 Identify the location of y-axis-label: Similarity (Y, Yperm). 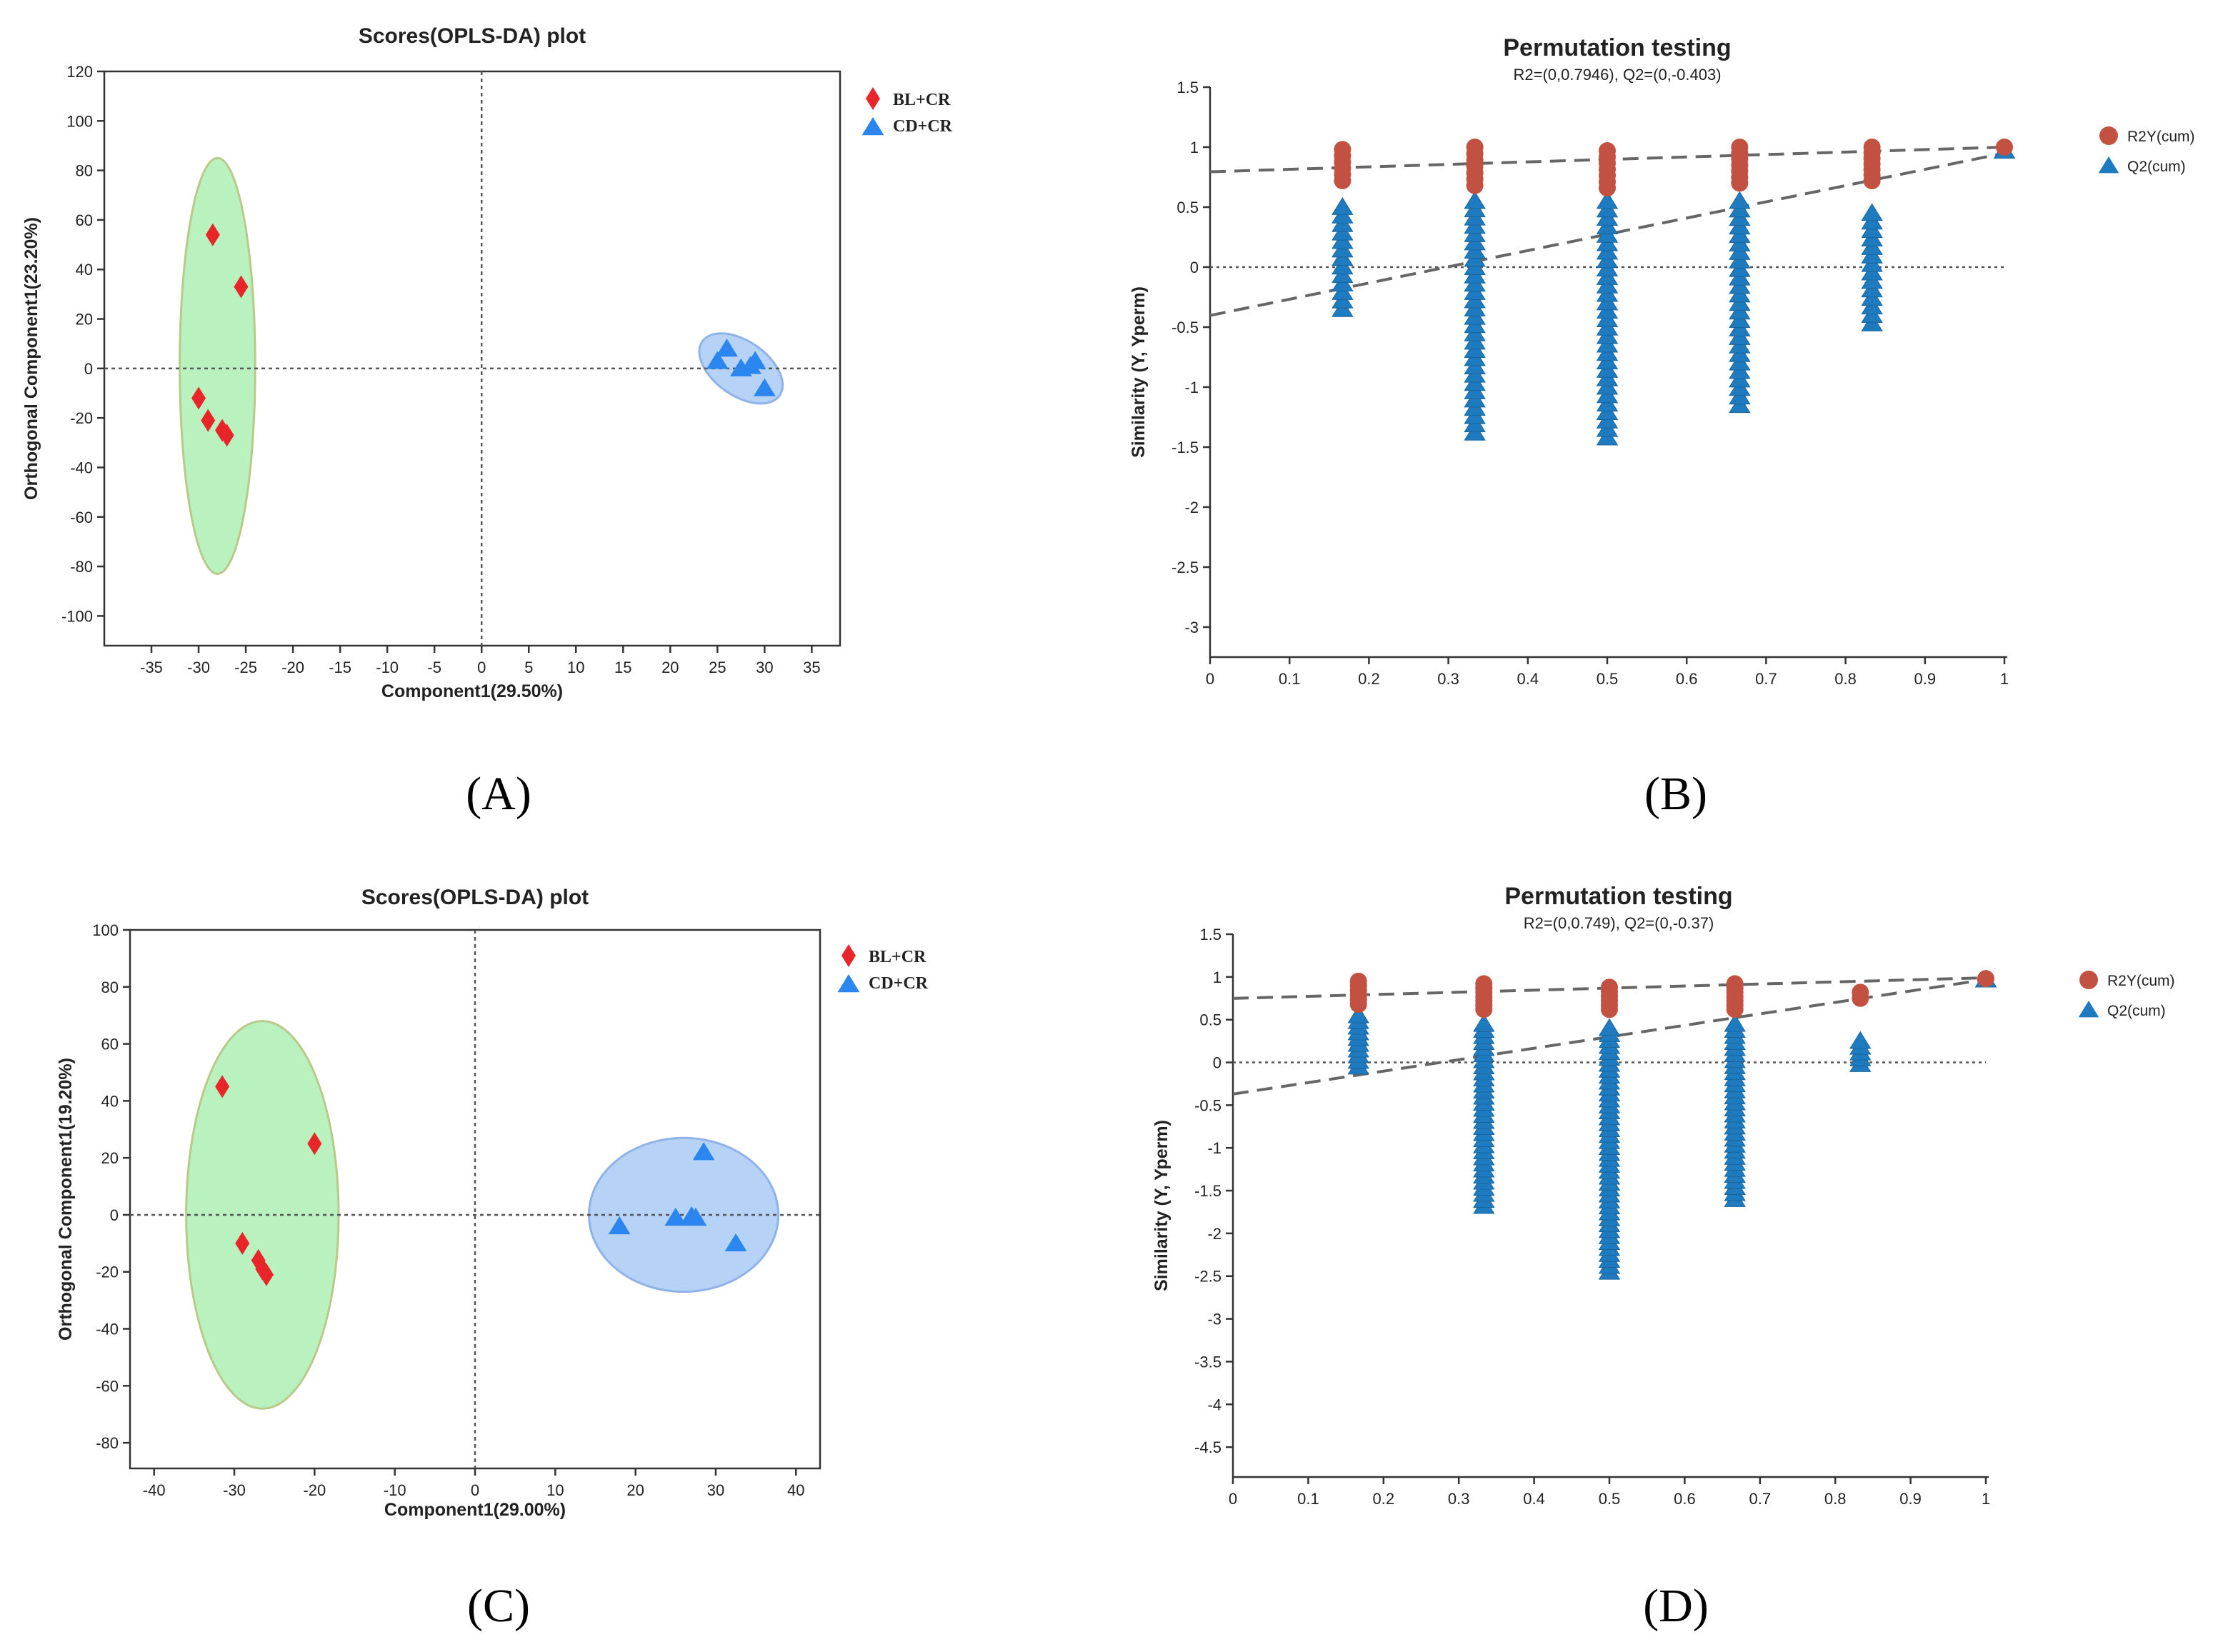
(1139, 372).